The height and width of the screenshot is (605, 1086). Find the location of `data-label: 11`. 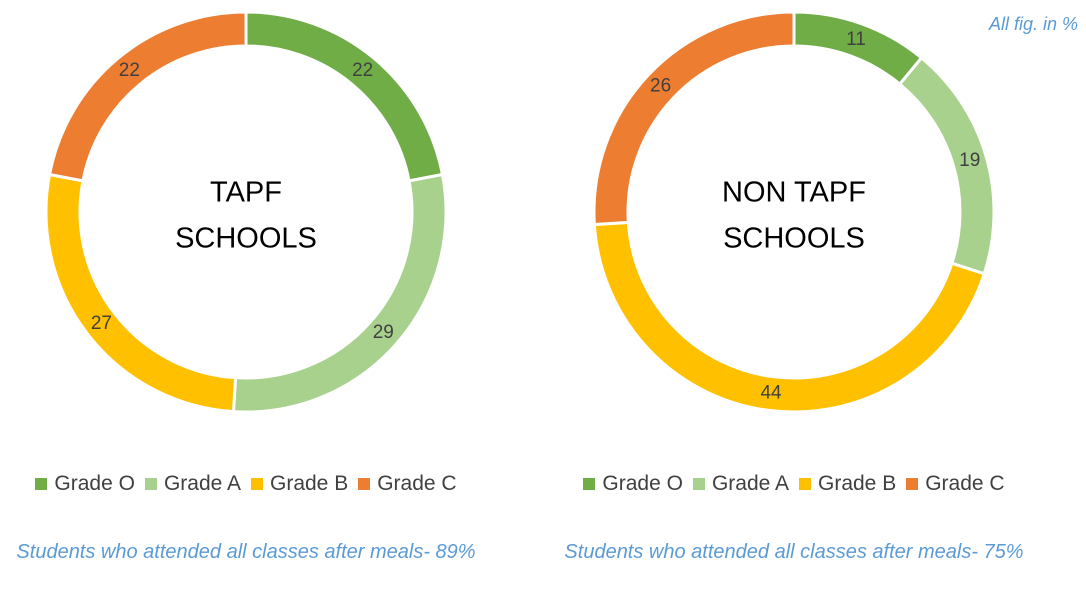

data-label: 11 is located at coordinates (856, 39).